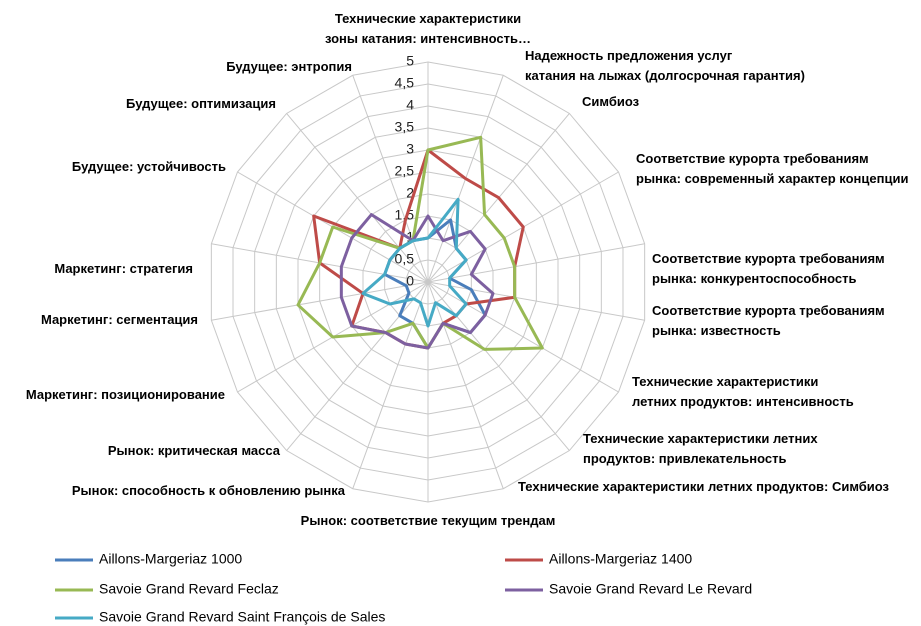  What do you see at coordinates (410, 193) in the screenshot?
I see `r-tick-label: 2` at bounding box center [410, 193].